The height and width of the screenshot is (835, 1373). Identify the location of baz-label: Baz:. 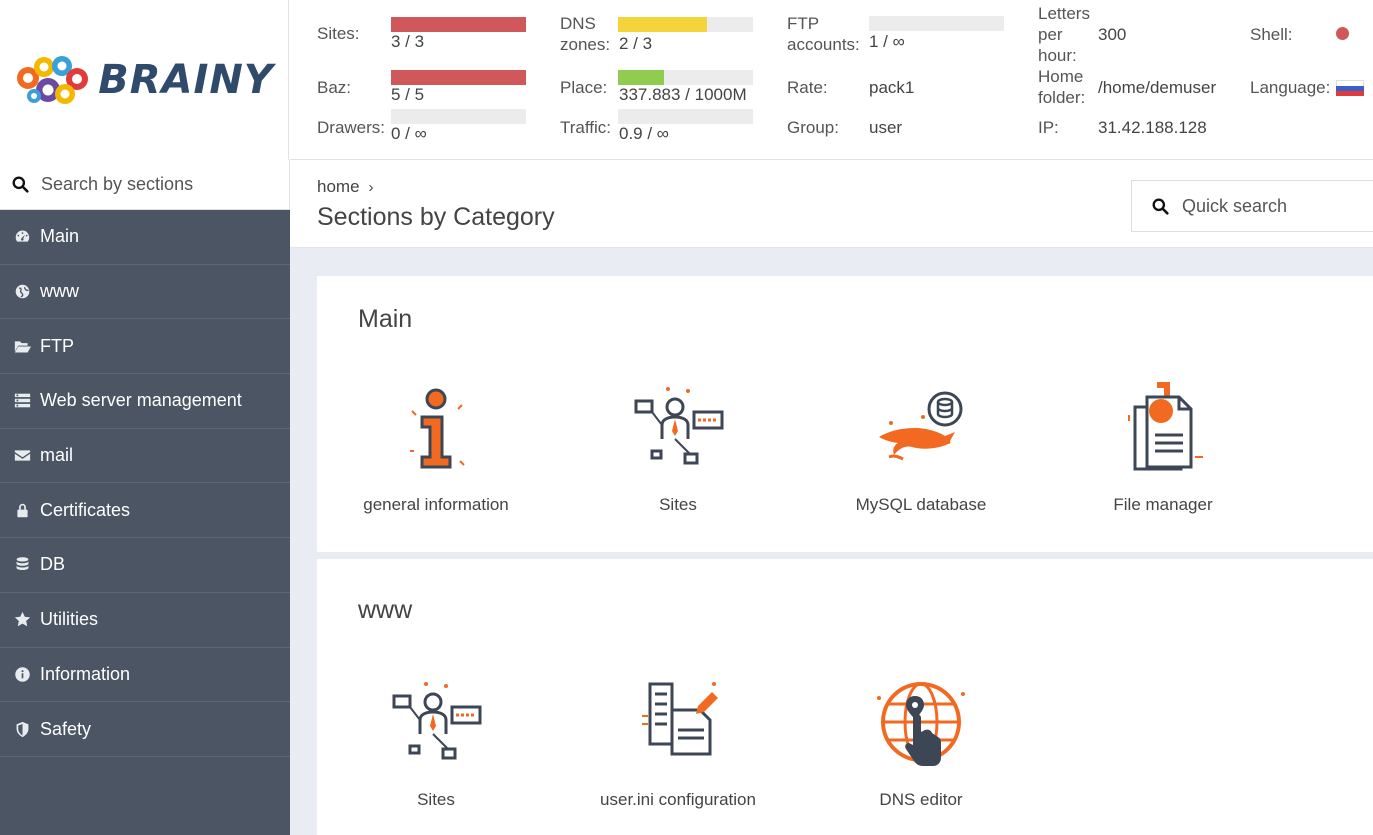
(334, 87).